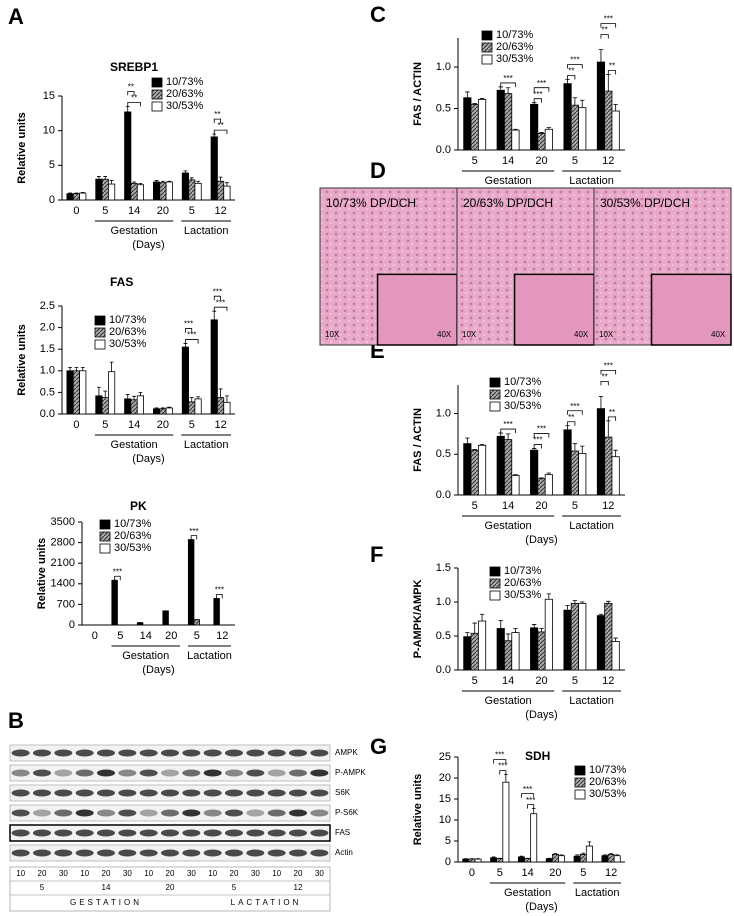  What do you see at coordinates (347, 812) in the screenshot?
I see `blot-label: P-S6K` at bounding box center [347, 812].